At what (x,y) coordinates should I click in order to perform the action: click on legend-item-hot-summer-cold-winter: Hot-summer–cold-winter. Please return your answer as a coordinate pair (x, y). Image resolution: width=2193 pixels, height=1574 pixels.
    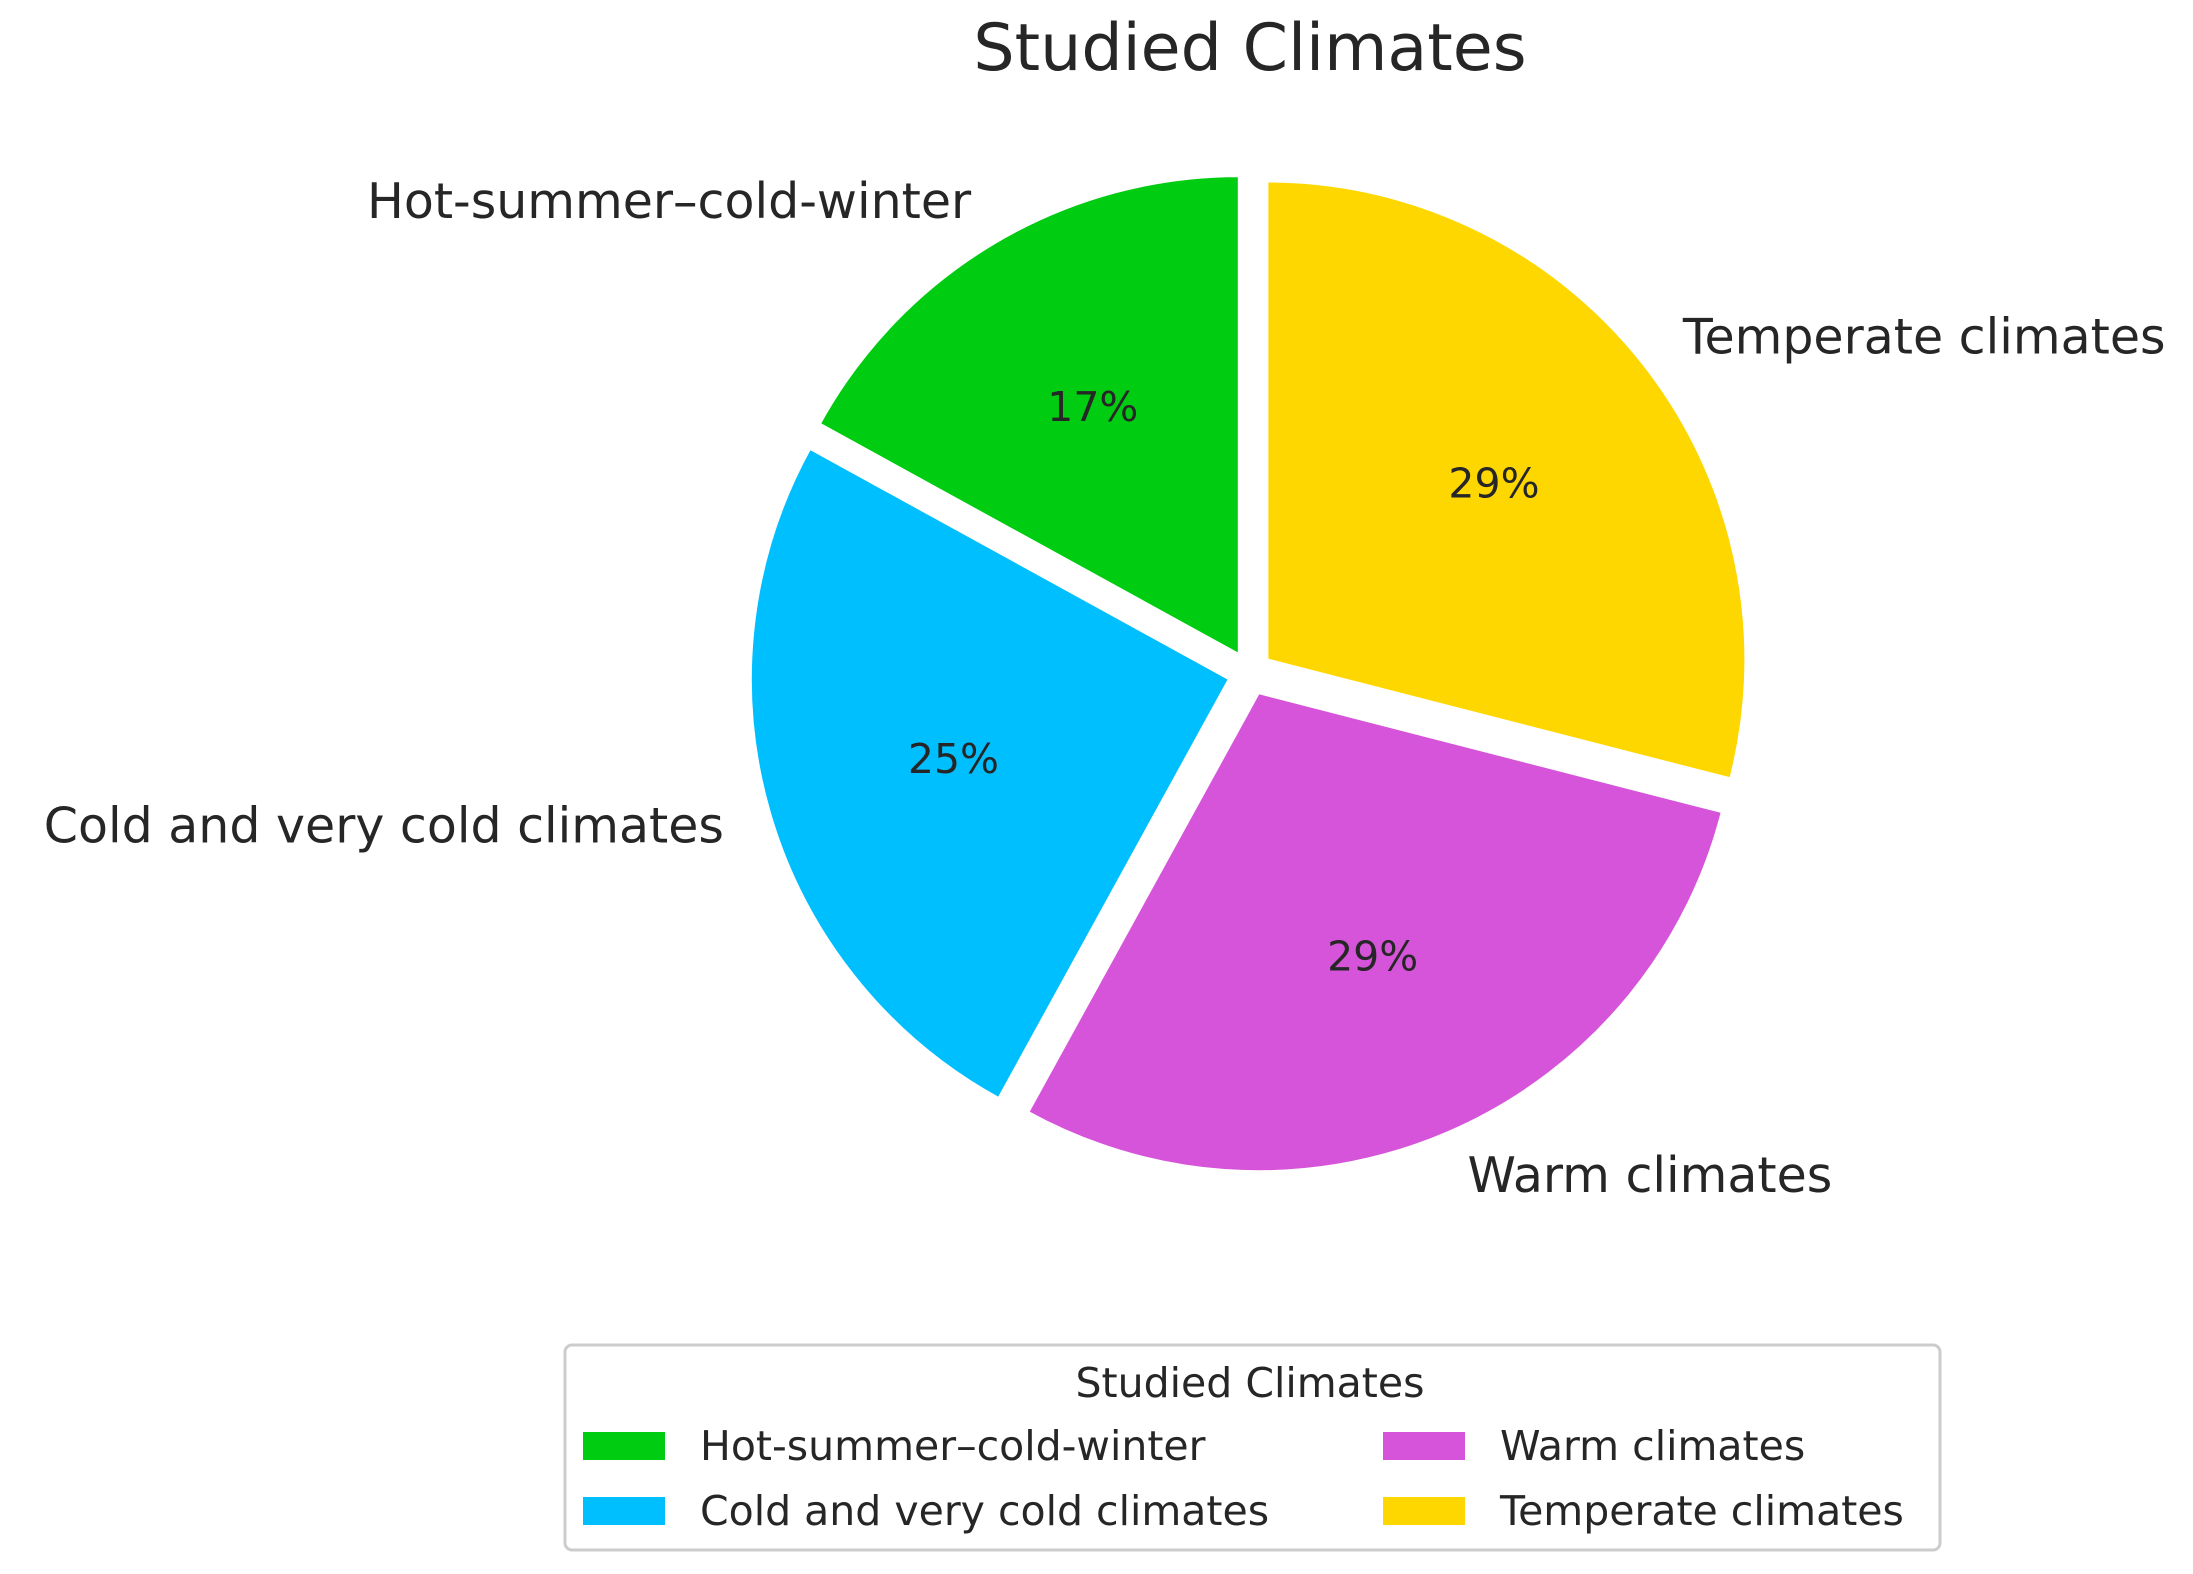
    Looking at the image, I should click on (894, 1446).